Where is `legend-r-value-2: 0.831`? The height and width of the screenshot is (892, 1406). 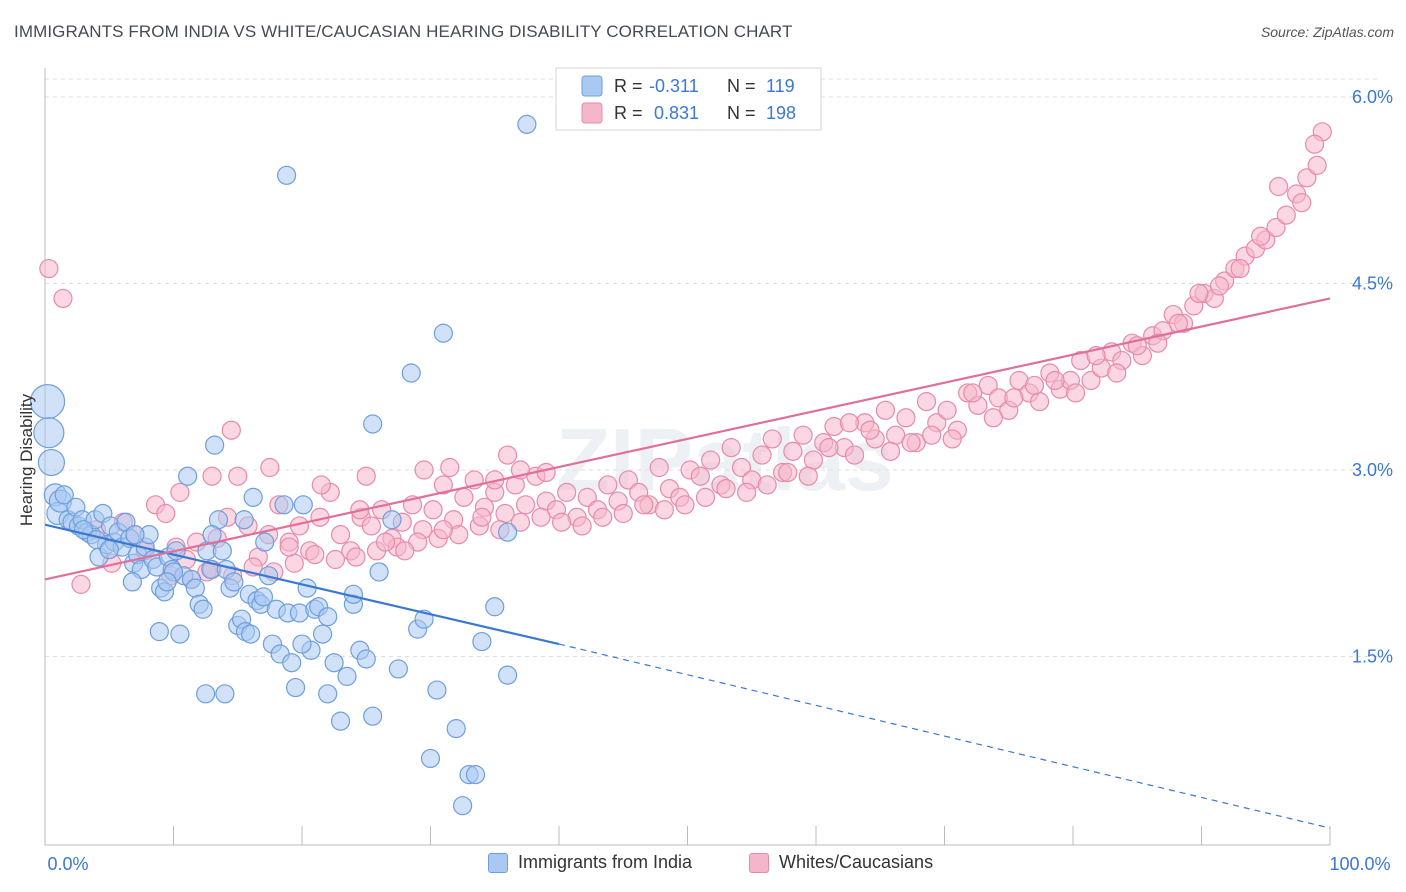
legend-r-value-2: 0.831 is located at coordinates (674, 113).